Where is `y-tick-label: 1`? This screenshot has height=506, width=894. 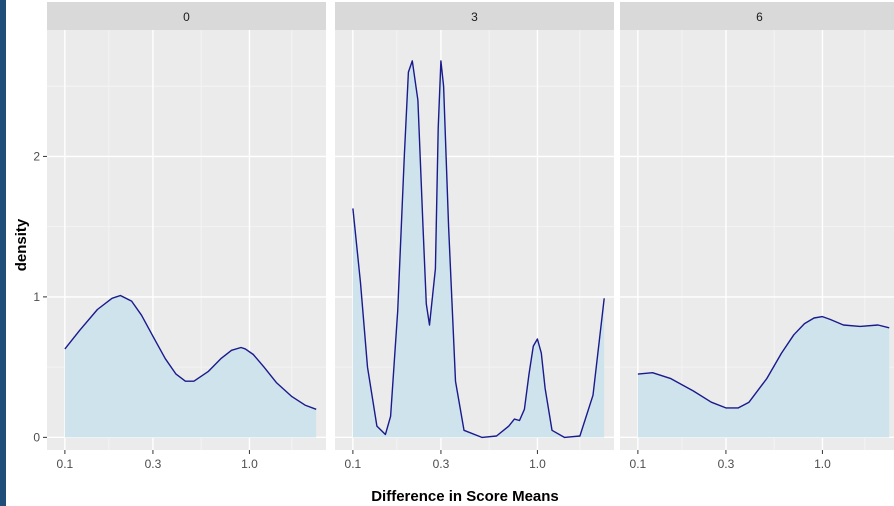
y-tick-label: 1 is located at coordinates (36, 297).